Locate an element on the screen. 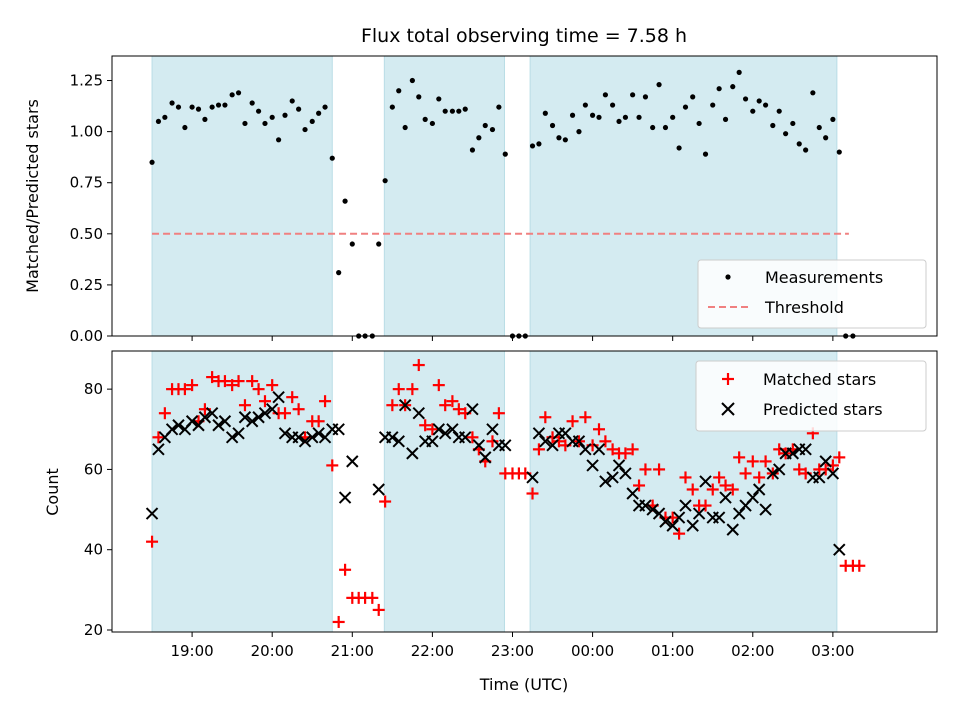 The image size is (960, 720). legend-measurement-marker is located at coordinates (728, 277).